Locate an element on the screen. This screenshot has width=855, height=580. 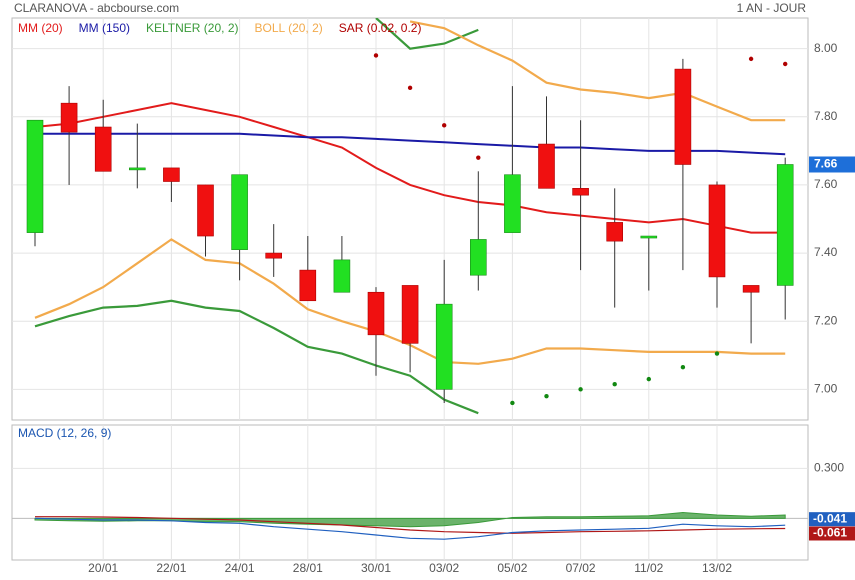
x-tick-label: 07/02 is located at coordinates (581, 568).